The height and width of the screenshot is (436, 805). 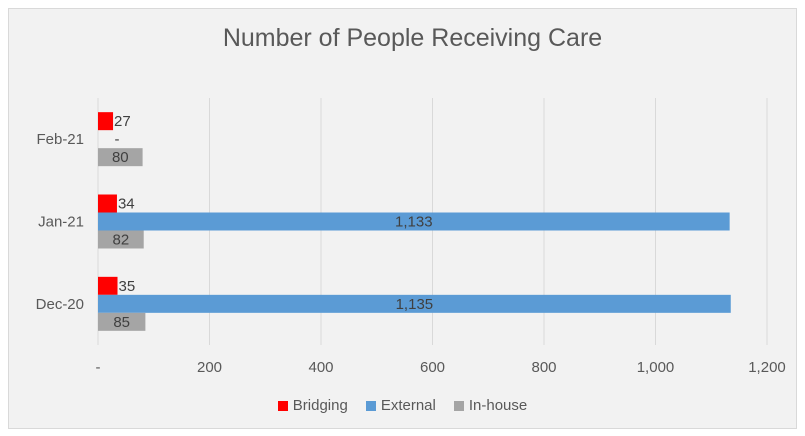 I want to click on x-tick-label: 1,200, so click(x=767, y=367).